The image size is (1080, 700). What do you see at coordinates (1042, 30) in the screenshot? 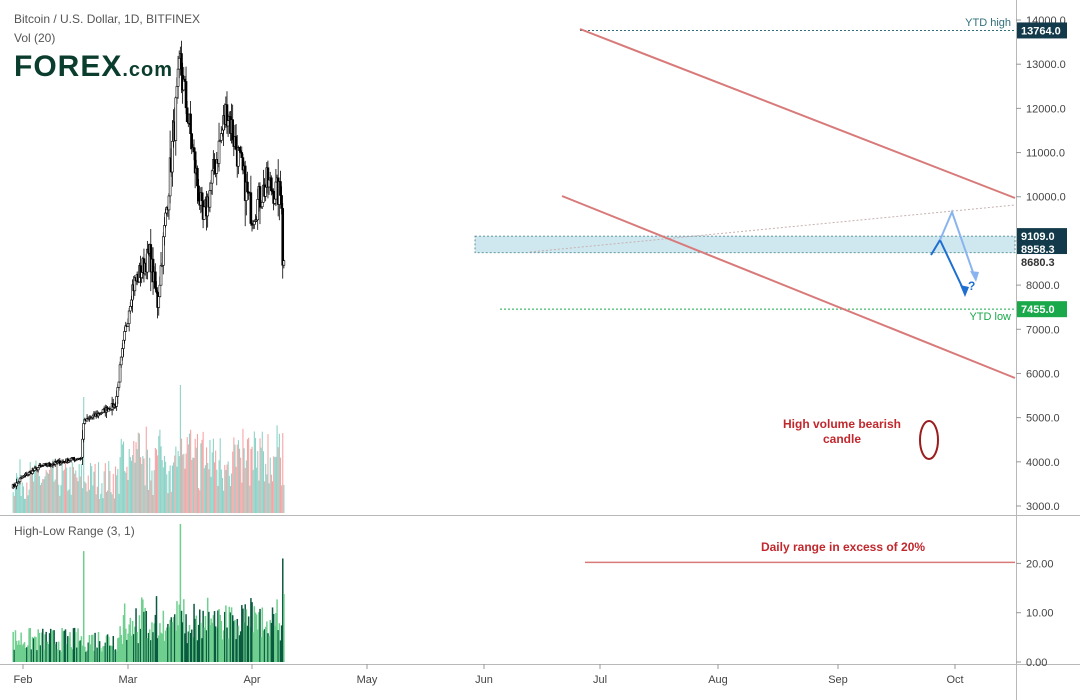
I see `price-level-tag: 13764.0` at bounding box center [1042, 30].